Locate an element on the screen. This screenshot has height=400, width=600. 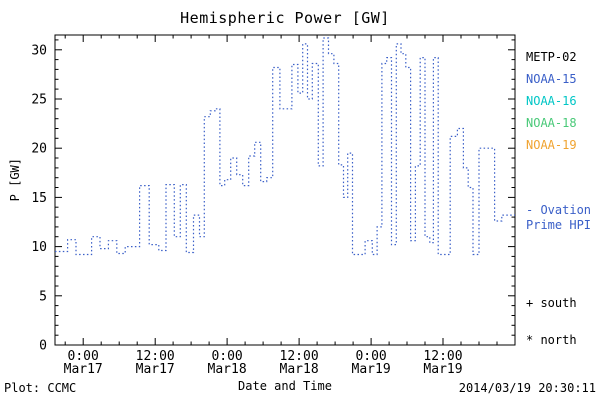
x-axis-label: Date and Time is located at coordinates (285, 386).